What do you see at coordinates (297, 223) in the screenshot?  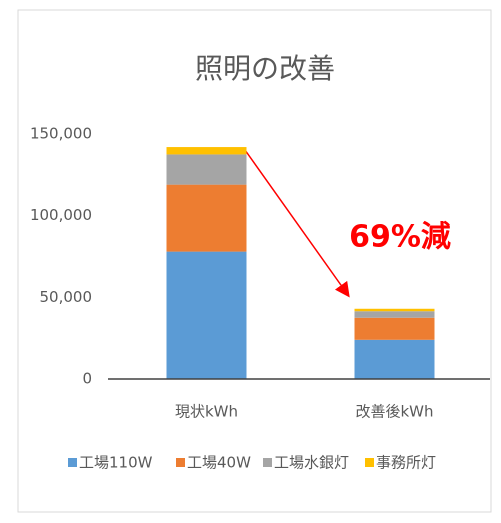 I see `annotation-arrow` at bounding box center [297, 223].